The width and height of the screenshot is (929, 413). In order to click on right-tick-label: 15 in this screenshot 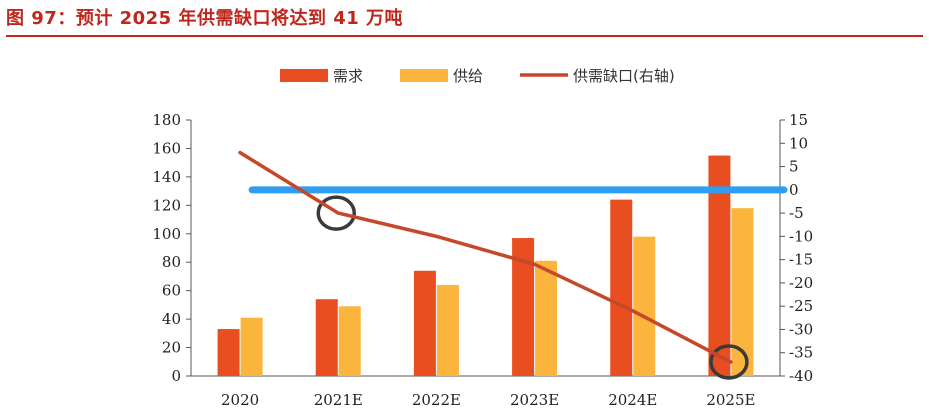, I will do `click(798, 120)`.